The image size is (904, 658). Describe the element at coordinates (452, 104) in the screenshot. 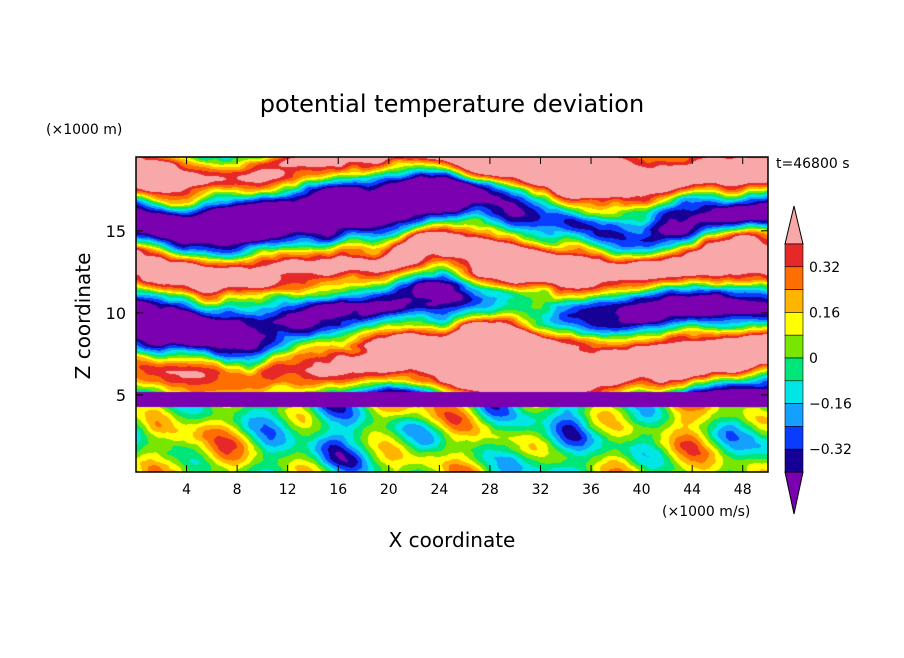

I see `chart-title: potential temperature deviation` at that location.